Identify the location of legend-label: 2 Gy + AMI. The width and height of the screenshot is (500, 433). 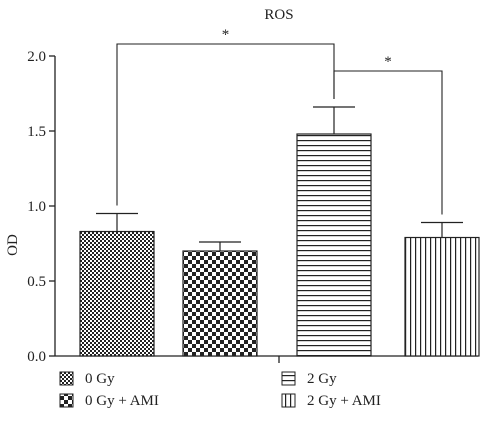
(344, 401).